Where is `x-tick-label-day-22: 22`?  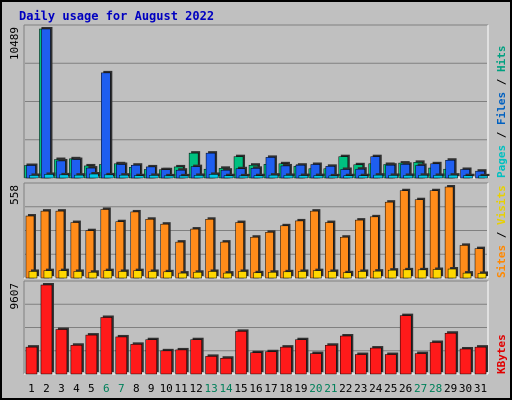
x-tick-label-day-22: 22 is located at coordinates (345, 388).